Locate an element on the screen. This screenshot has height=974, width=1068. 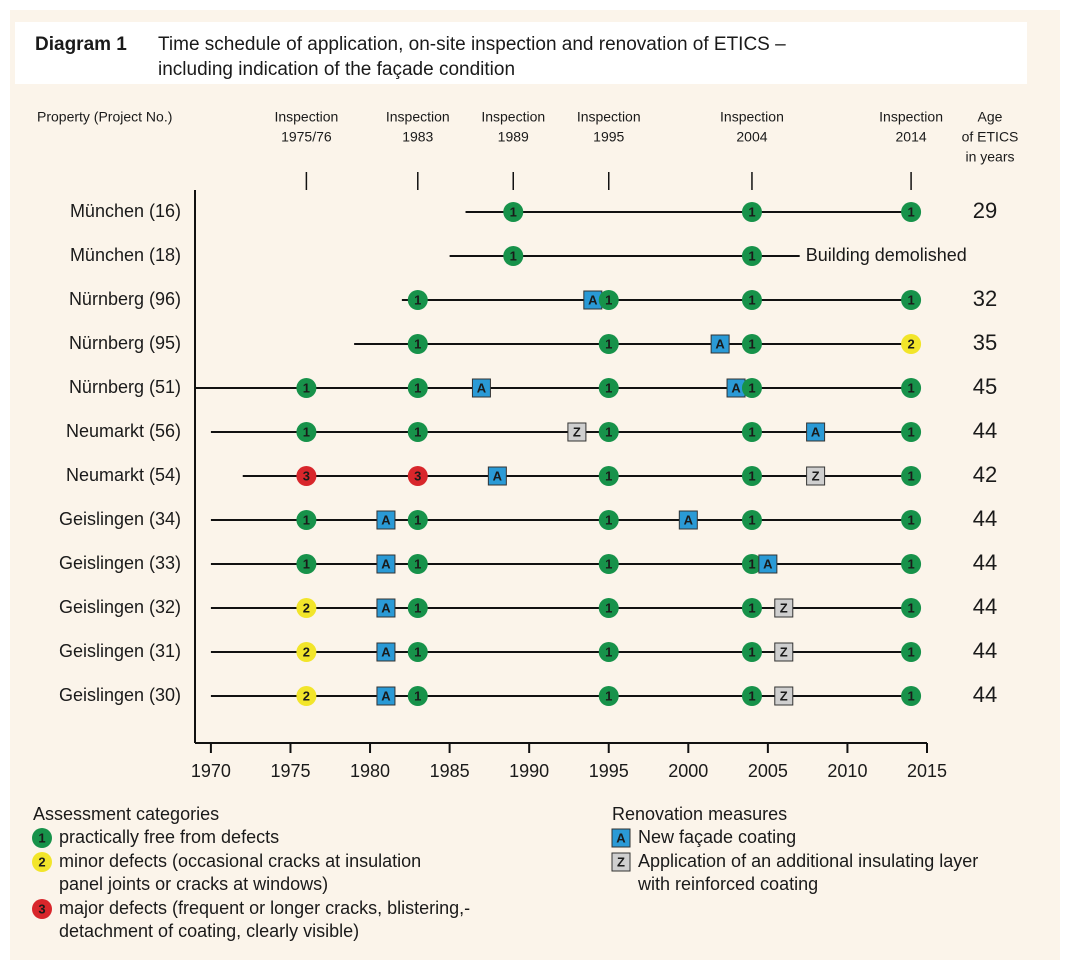
row-label: Neumarkt (56) is located at coordinates (123, 431).